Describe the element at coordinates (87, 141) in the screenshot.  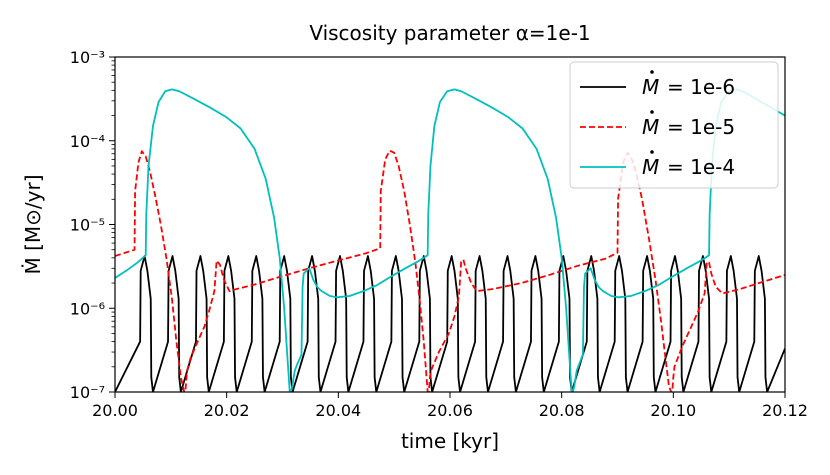
I see `y-tick-label: 10⁻⁴` at that location.